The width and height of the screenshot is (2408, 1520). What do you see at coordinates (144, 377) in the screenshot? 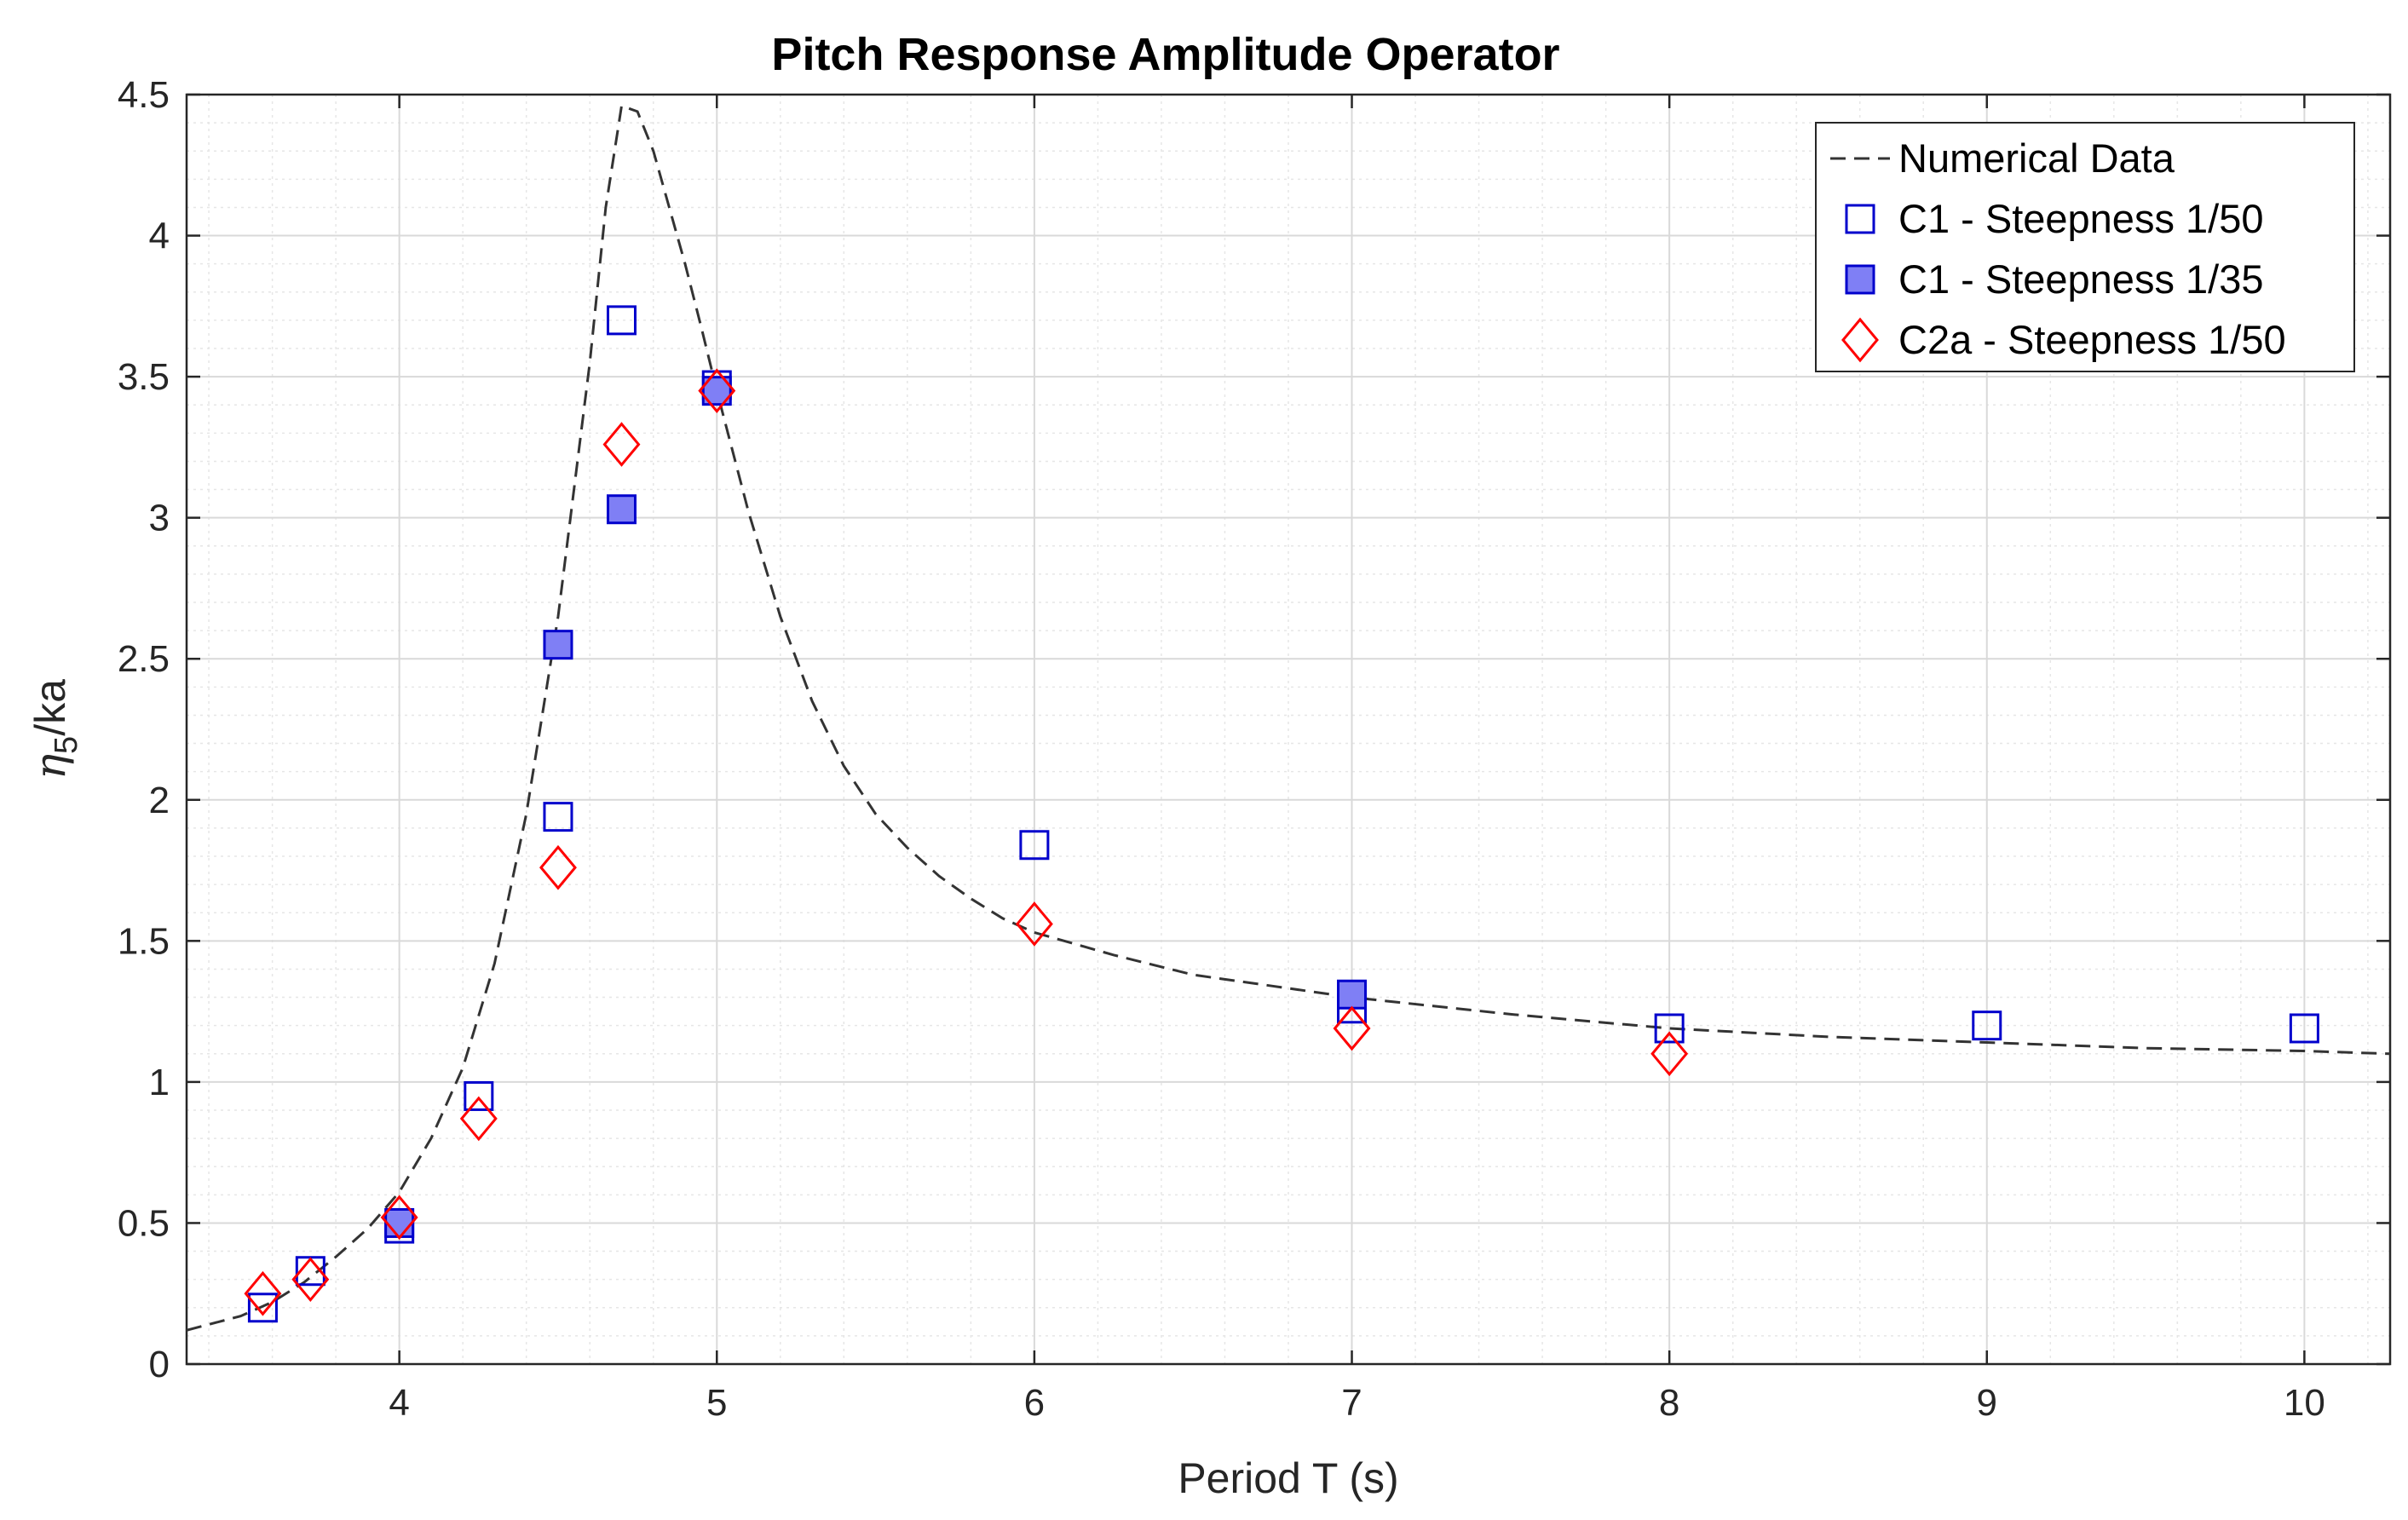
I see `y-tick-label: 3.5` at bounding box center [144, 377].